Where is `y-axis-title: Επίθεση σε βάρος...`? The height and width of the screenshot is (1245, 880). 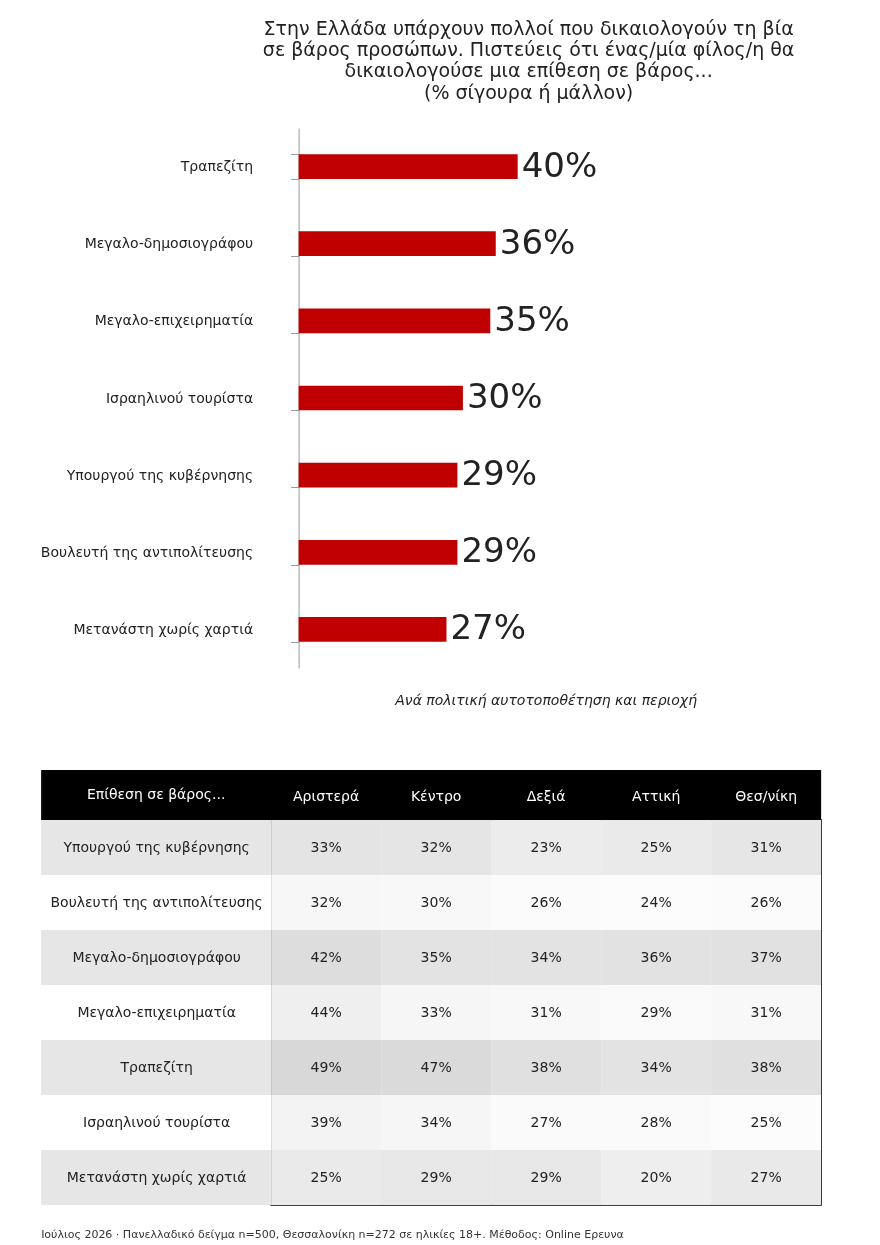 y-axis-title: Επίθεση σε βάρος... is located at coordinates (156, 794).